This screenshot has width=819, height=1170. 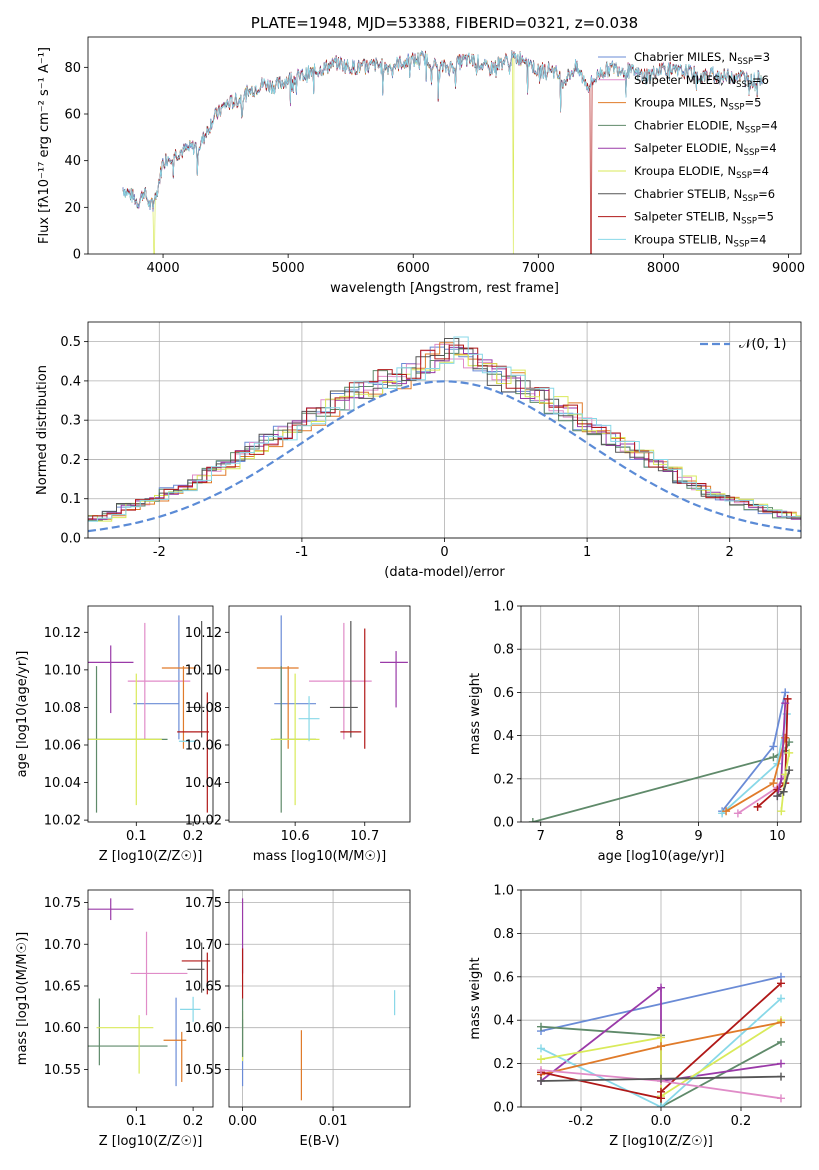 What do you see at coordinates (149, 992) in the screenshot?
I see `mass_vs_Z-plot-area` at bounding box center [149, 992].